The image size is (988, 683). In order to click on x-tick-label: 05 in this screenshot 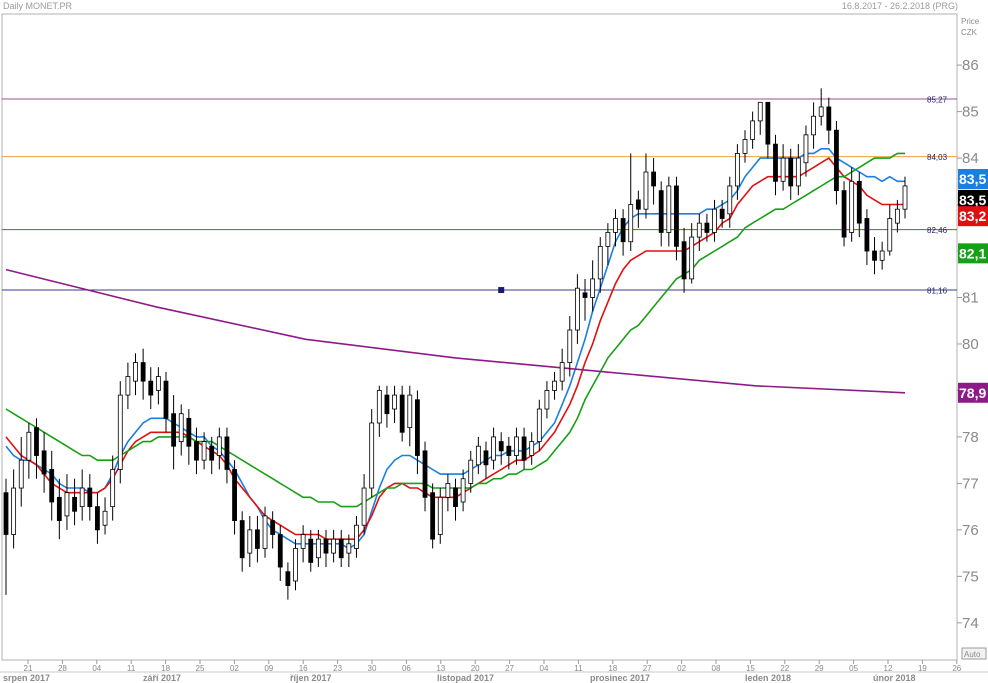, I will do `click(853, 668)`.